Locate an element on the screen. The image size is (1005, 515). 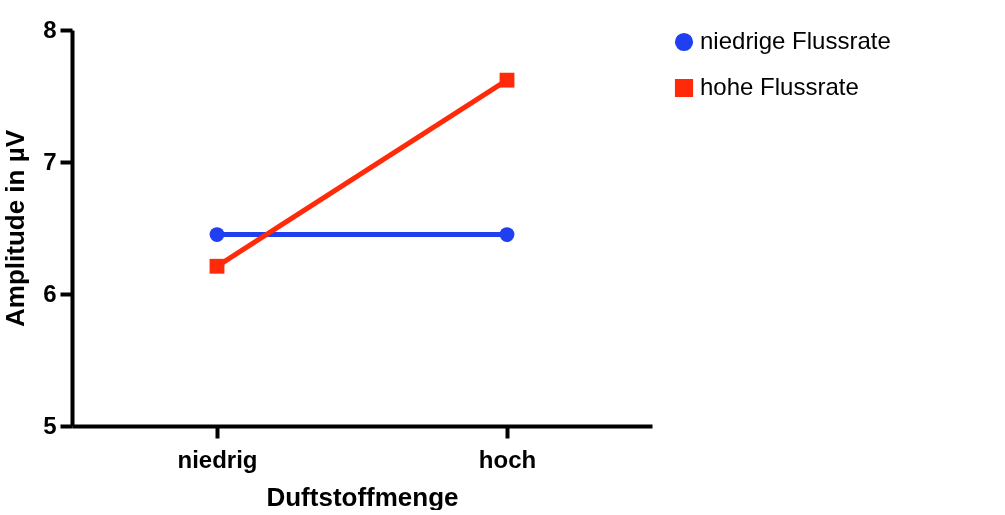
y-tick-label: 5 is located at coordinates (50, 425).